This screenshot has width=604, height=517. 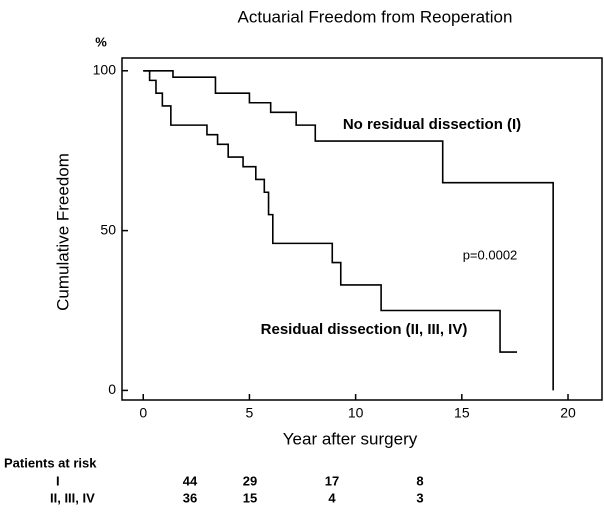 I want to click on risk-count: 4, so click(x=332, y=497).